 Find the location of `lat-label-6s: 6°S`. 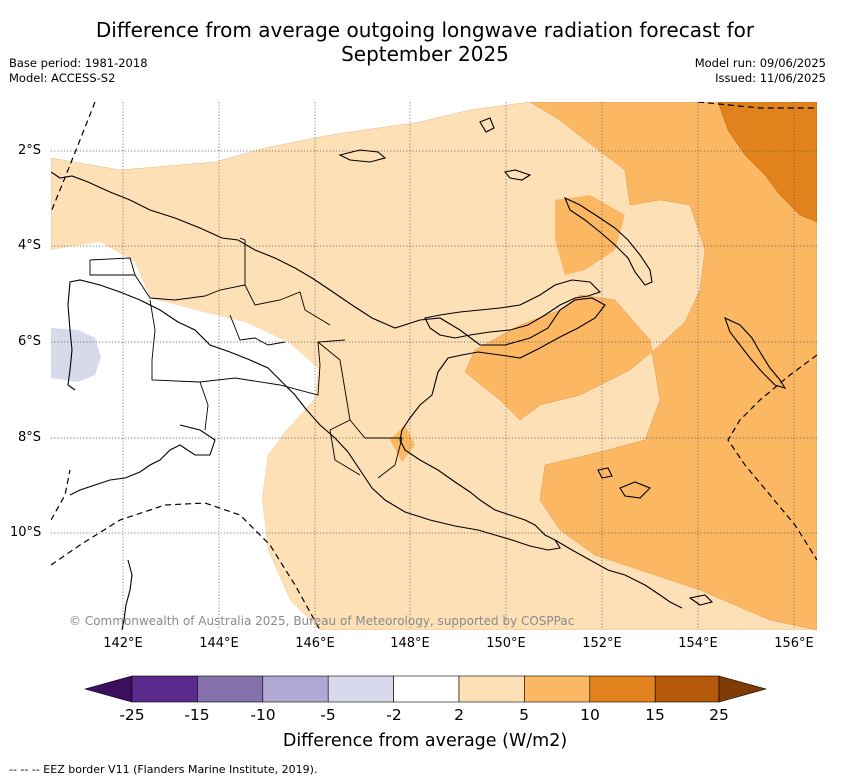

lat-label-6s: 6°S is located at coordinates (30, 341).